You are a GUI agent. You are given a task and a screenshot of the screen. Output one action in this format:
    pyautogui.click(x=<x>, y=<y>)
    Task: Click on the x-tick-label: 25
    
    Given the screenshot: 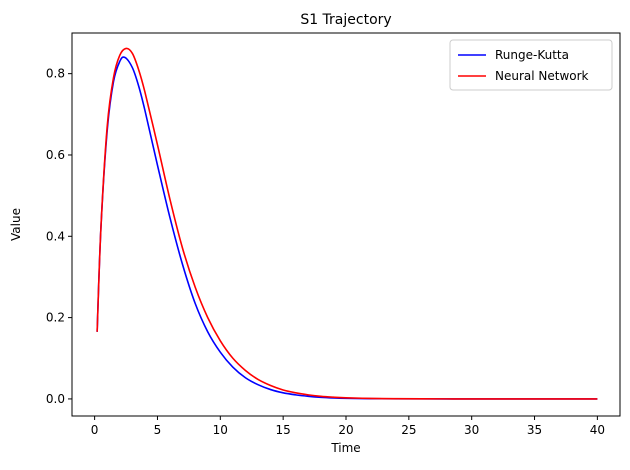 What is the action you would take?
    pyautogui.click(x=408, y=430)
    